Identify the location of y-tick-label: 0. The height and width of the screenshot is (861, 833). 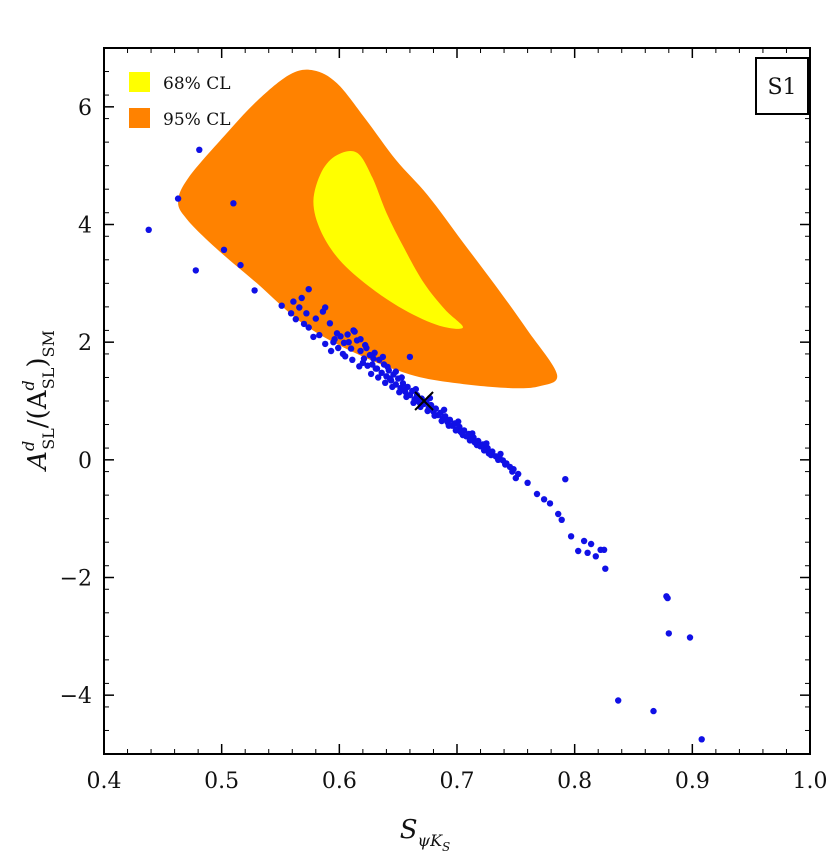
(85, 461).